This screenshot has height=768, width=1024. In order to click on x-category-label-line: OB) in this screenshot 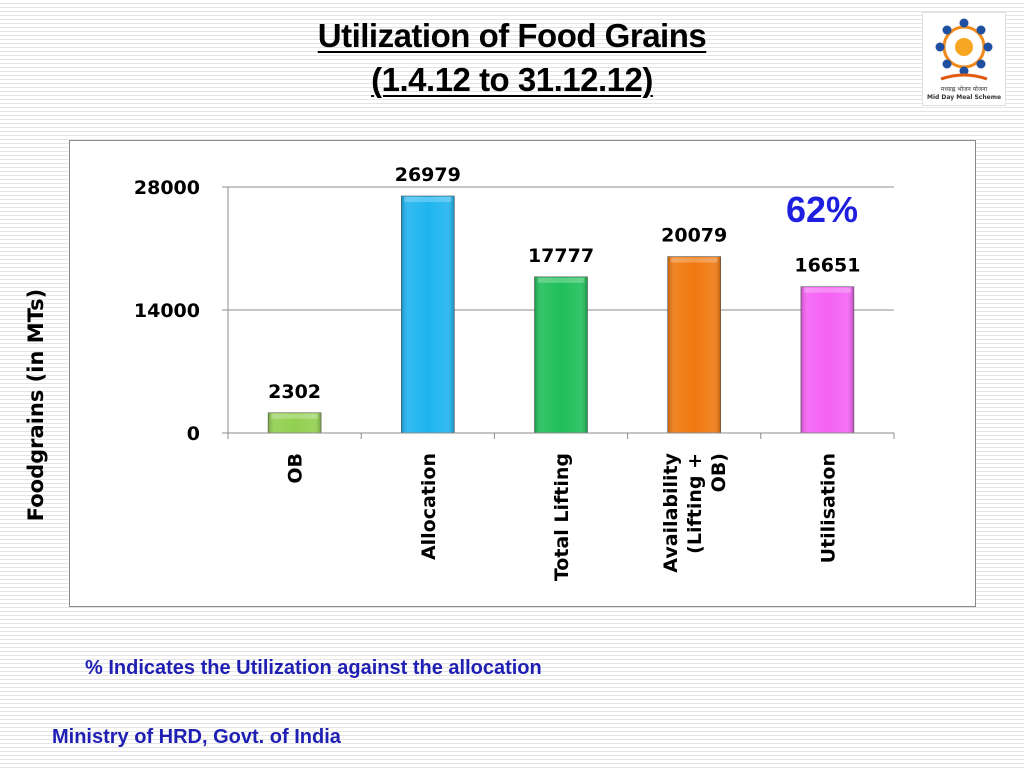, I will do `click(719, 472)`.